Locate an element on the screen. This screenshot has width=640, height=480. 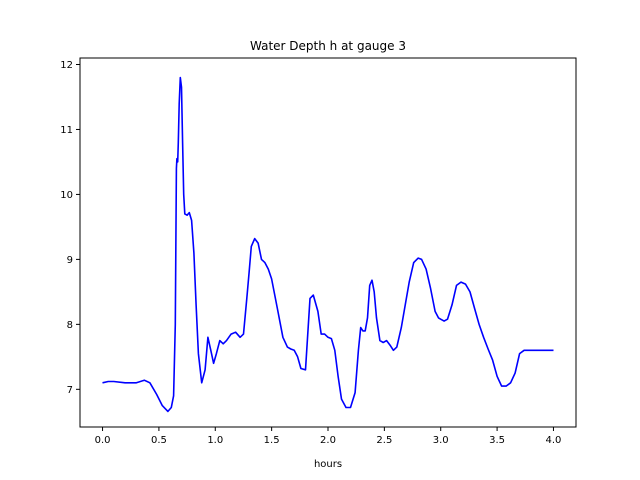
x-axis-label: hours is located at coordinates (328, 464).